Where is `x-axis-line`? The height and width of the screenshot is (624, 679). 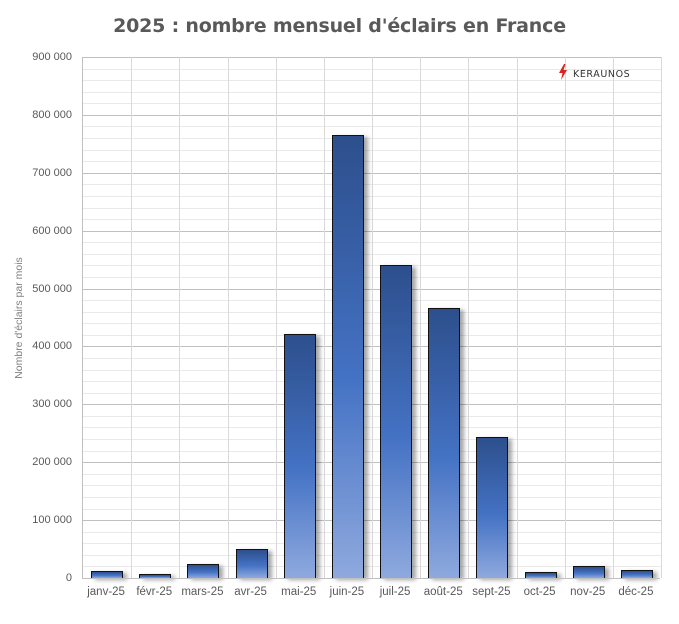 x-axis-line is located at coordinates (371, 578).